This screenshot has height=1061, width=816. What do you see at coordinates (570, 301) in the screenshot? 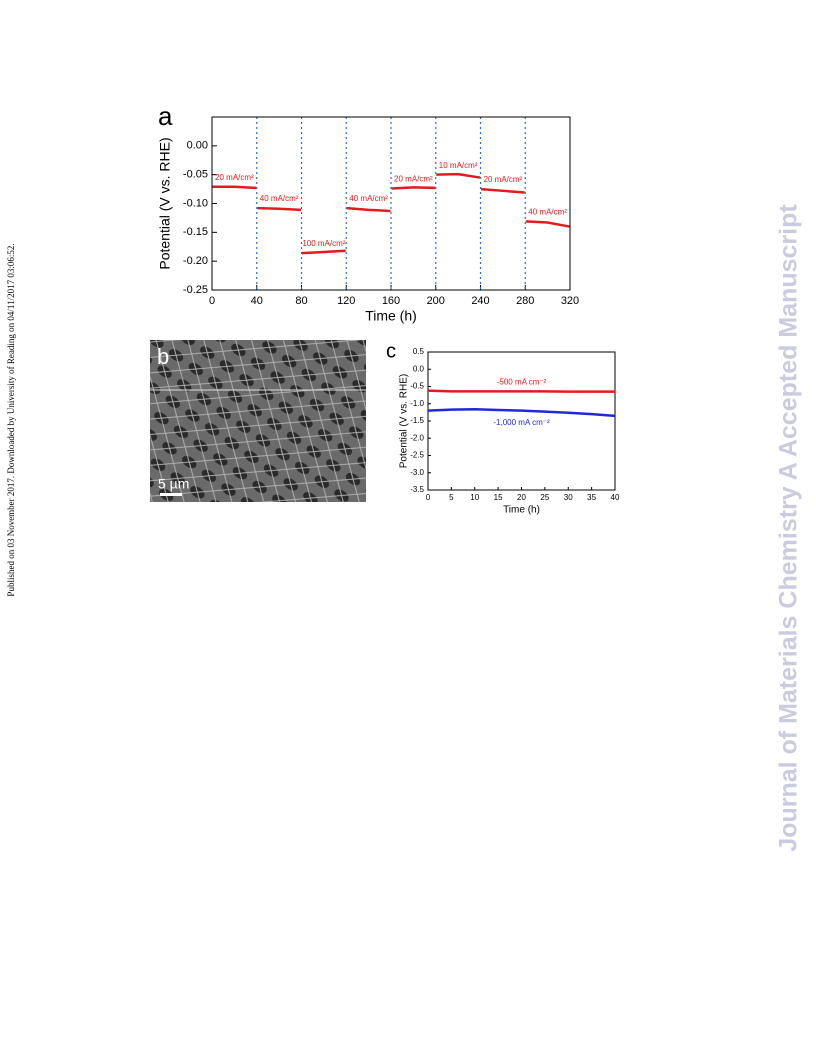
I see `x-tick-label: 320` at bounding box center [570, 301].